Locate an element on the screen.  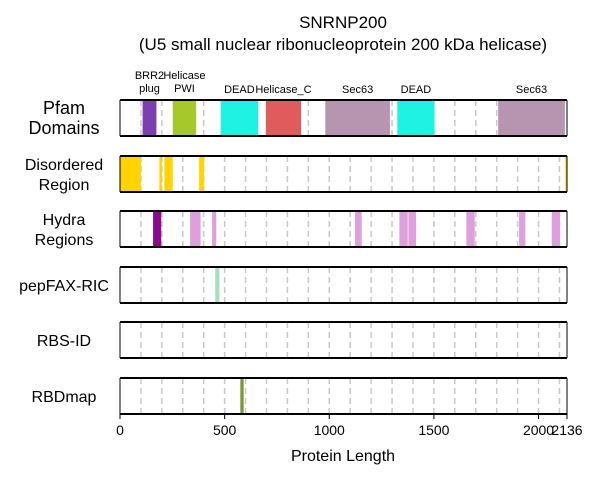
x-tick-label: 1000 is located at coordinates (329, 430).